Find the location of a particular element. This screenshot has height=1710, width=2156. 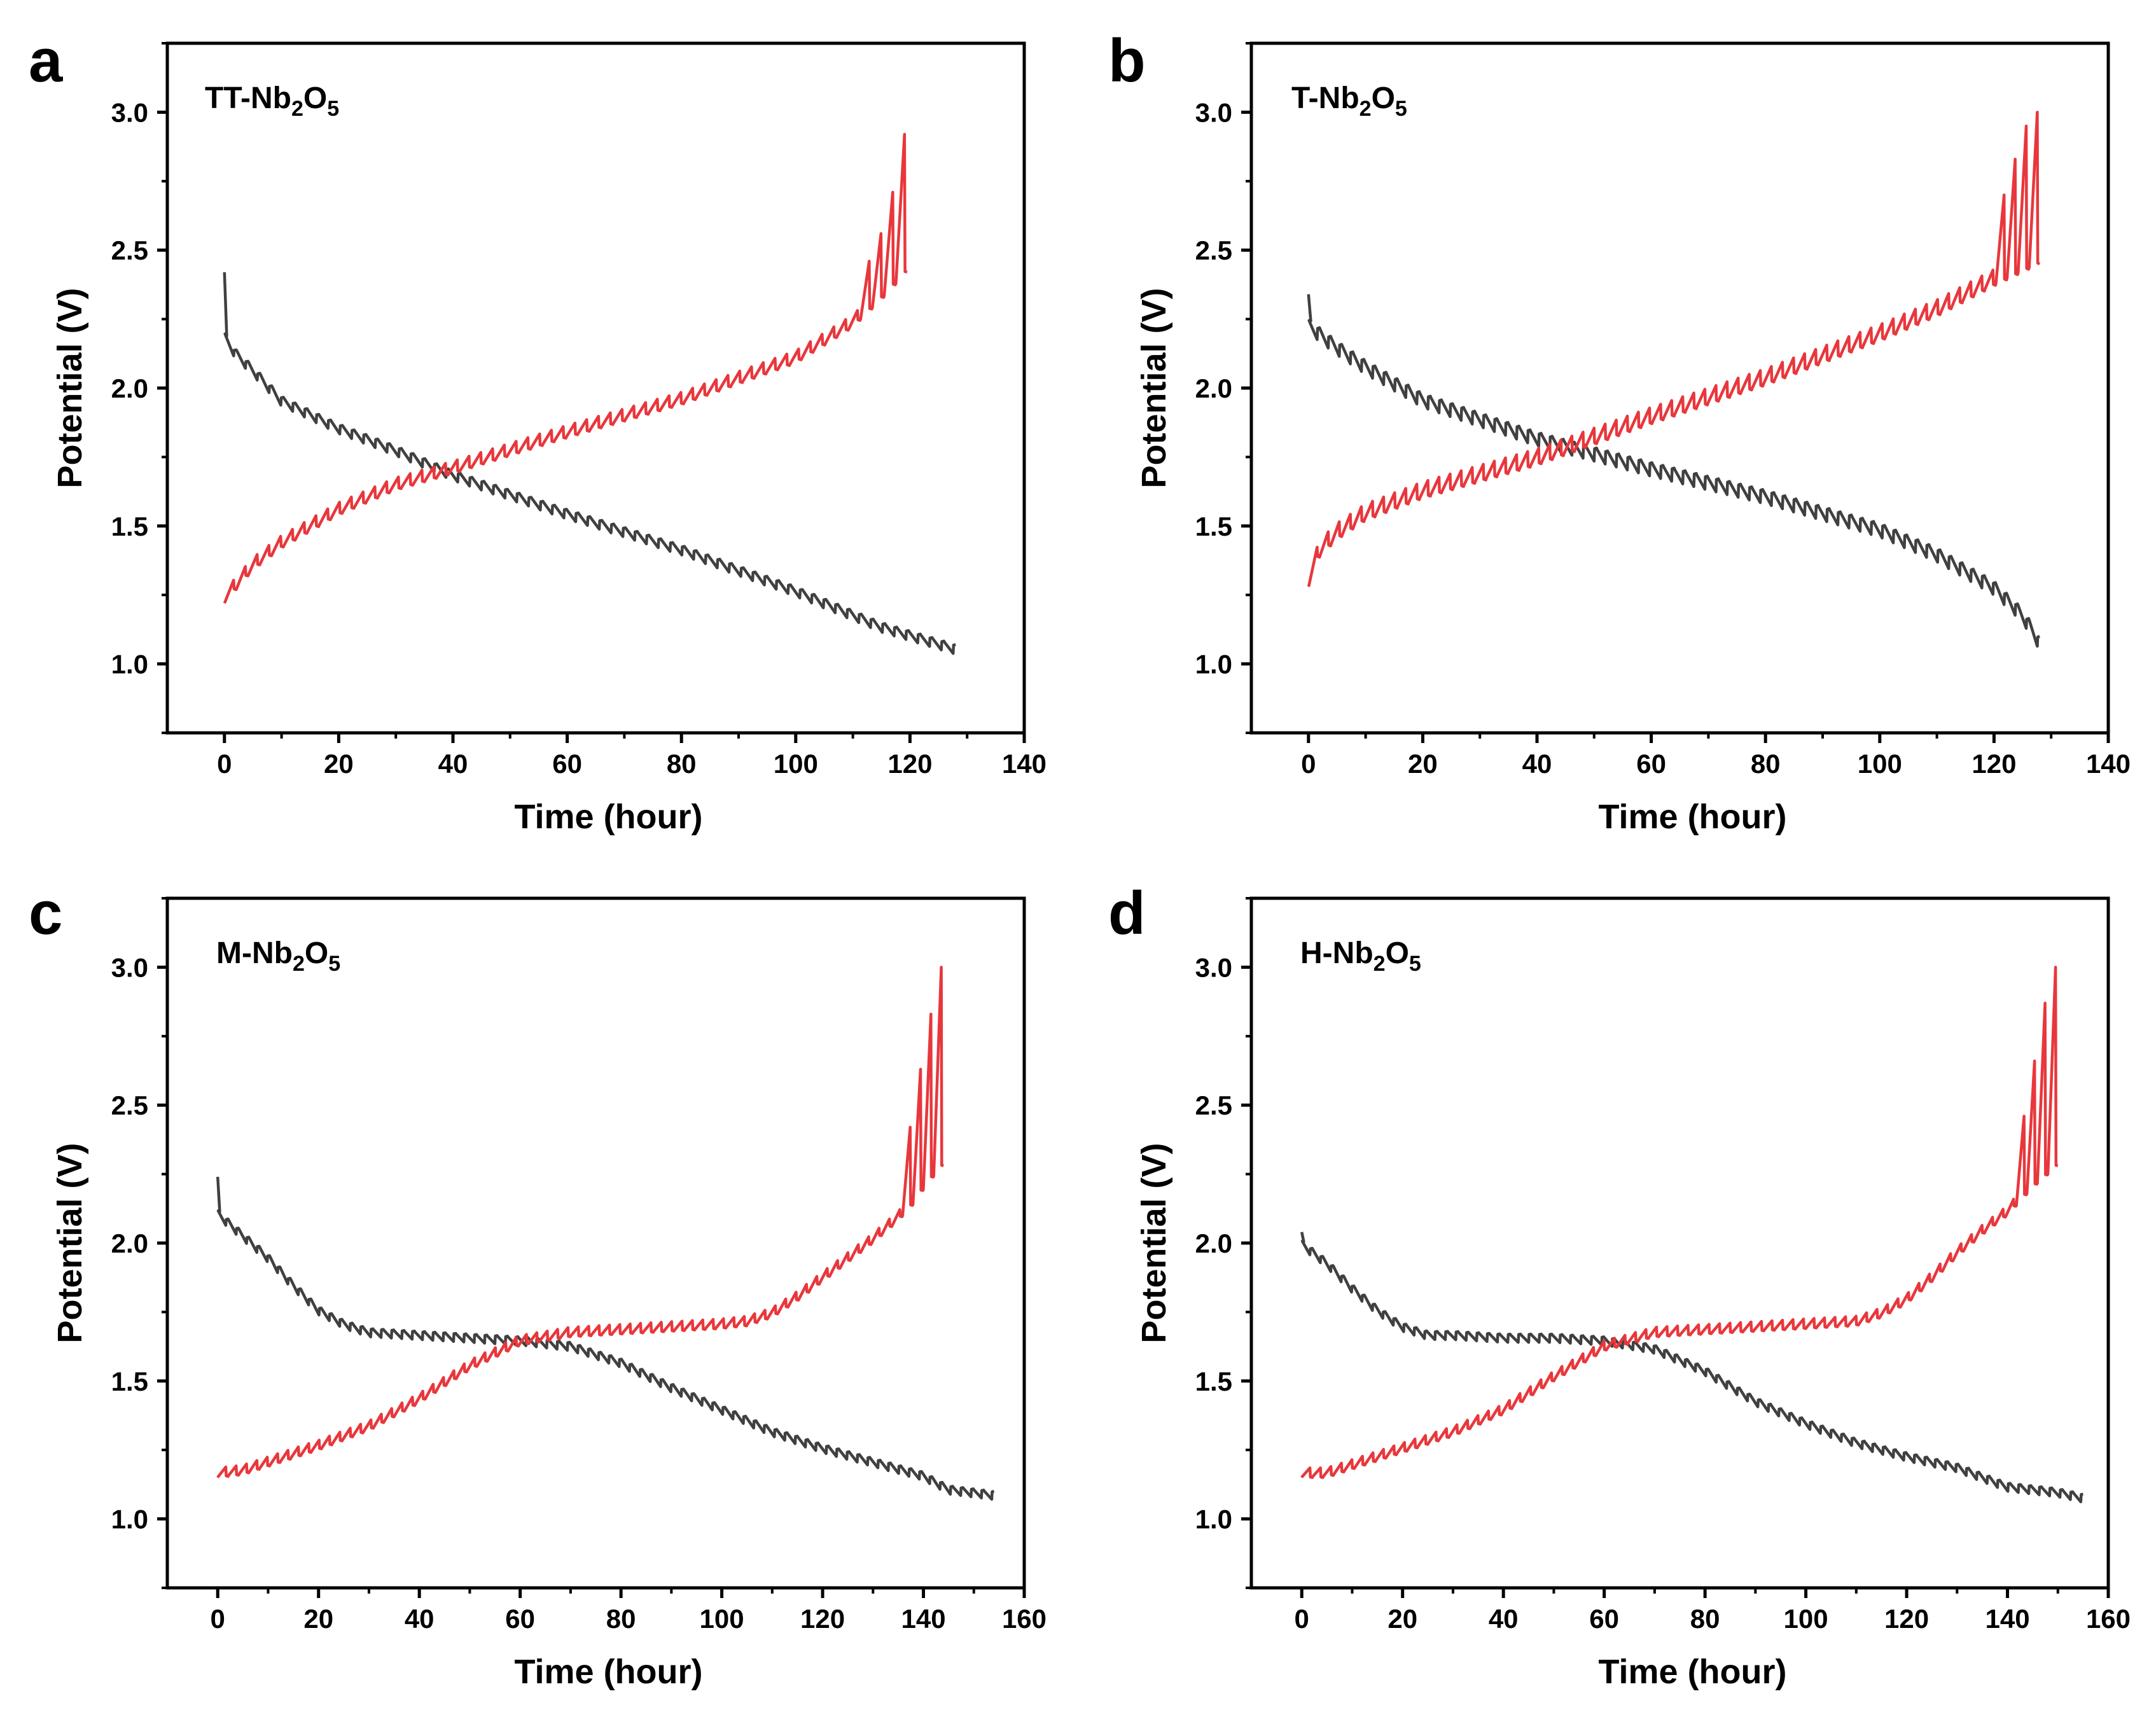

sample-label: M-Nb2O5 is located at coordinates (278, 956).